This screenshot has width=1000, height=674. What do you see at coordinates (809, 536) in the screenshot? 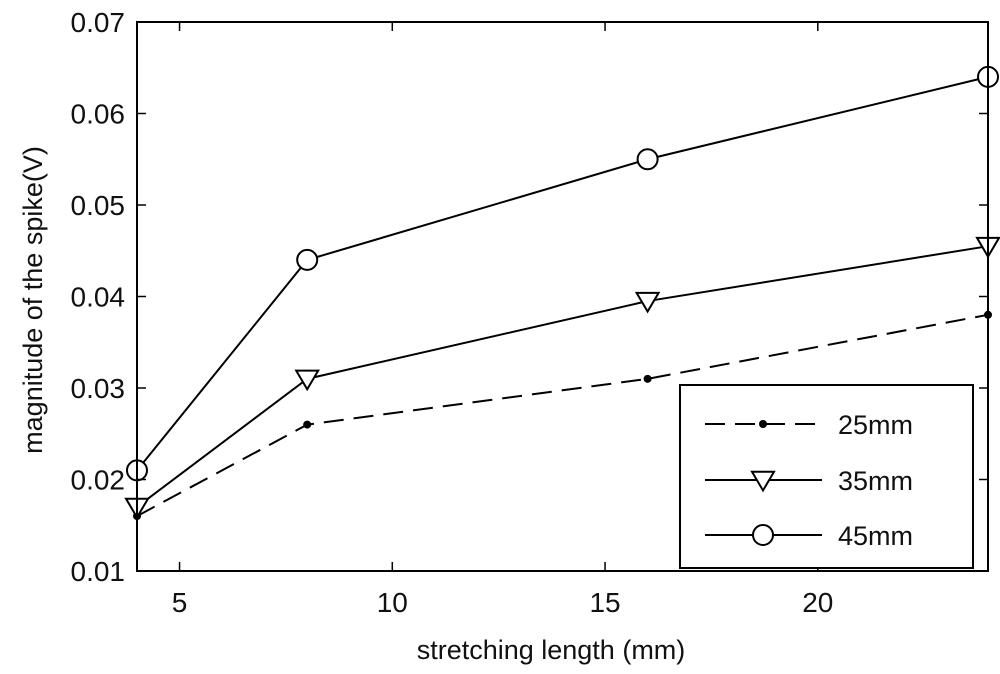
I see `legend-item-45mm: 45mm` at bounding box center [809, 536].